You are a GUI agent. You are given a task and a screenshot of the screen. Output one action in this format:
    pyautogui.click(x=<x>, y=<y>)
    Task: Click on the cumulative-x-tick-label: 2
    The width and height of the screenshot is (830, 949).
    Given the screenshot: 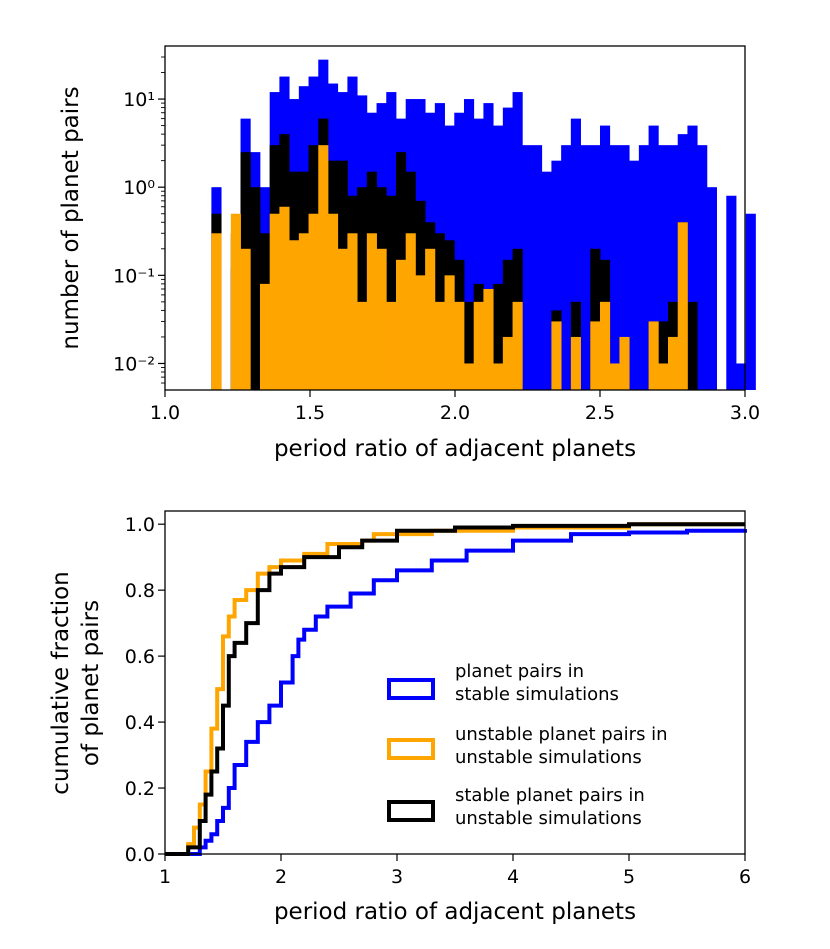 What is the action you would take?
    pyautogui.click(x=281, y=877)
    